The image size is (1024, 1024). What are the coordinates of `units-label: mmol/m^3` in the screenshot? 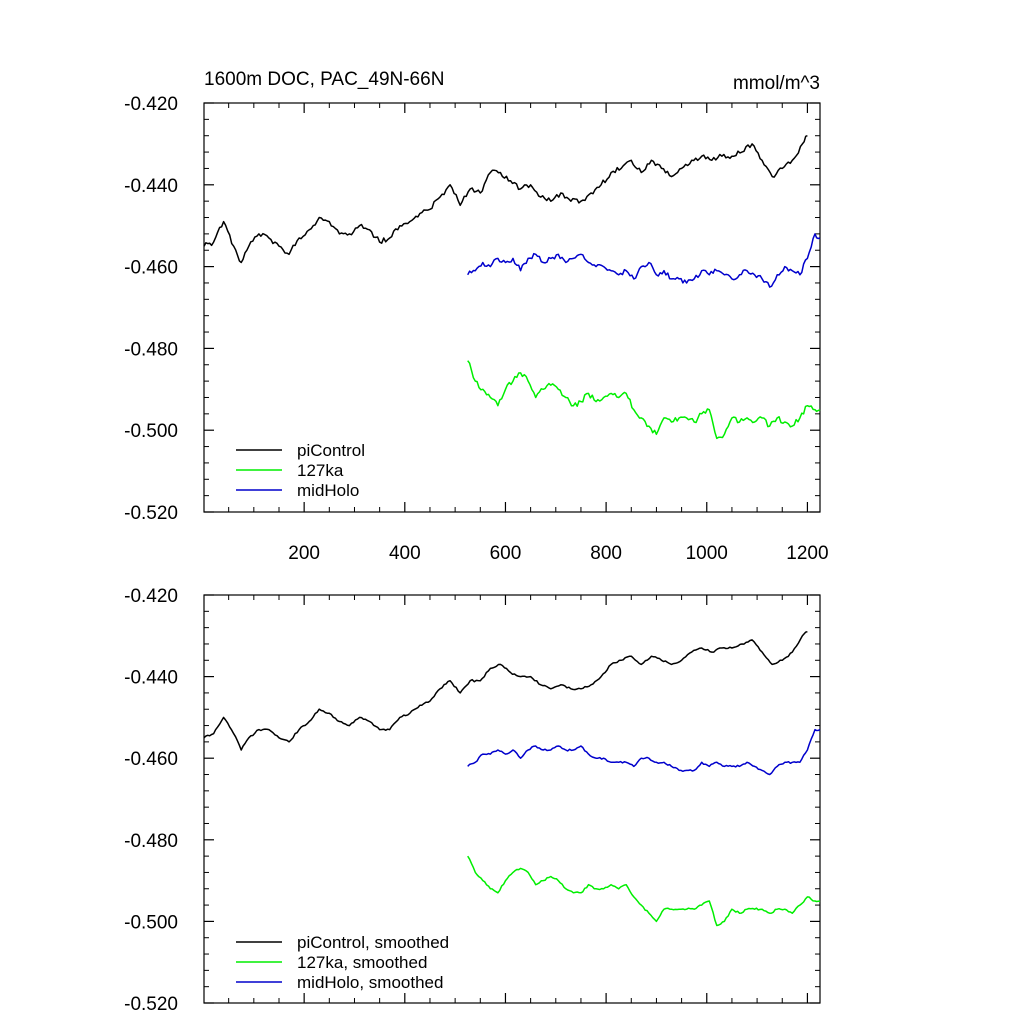 It's located at (776, 83).